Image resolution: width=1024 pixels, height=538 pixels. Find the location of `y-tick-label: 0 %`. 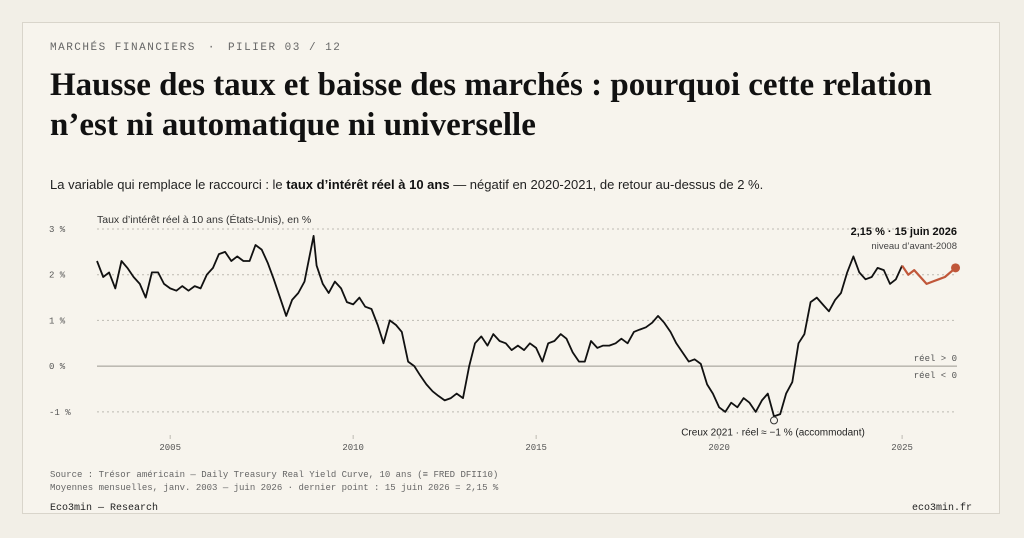

y-tick-label: 0 % is located at coordinates (57, 367).